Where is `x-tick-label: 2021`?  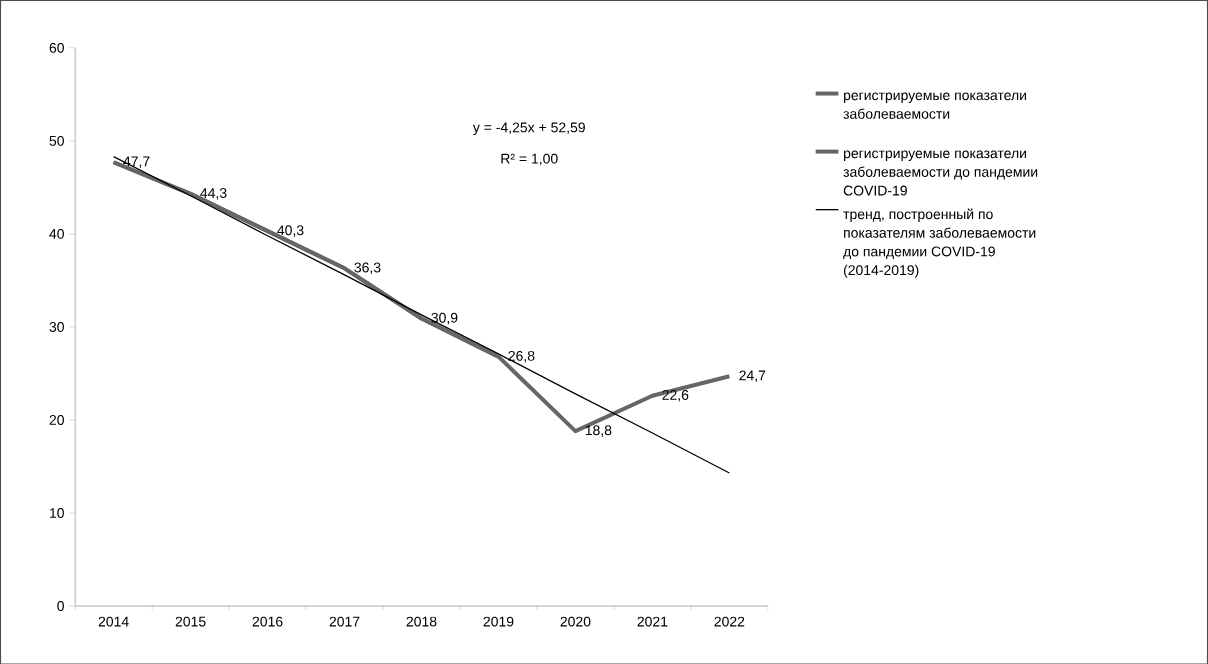 x-tick-label: 2021 is located at coordinates (652, 621).